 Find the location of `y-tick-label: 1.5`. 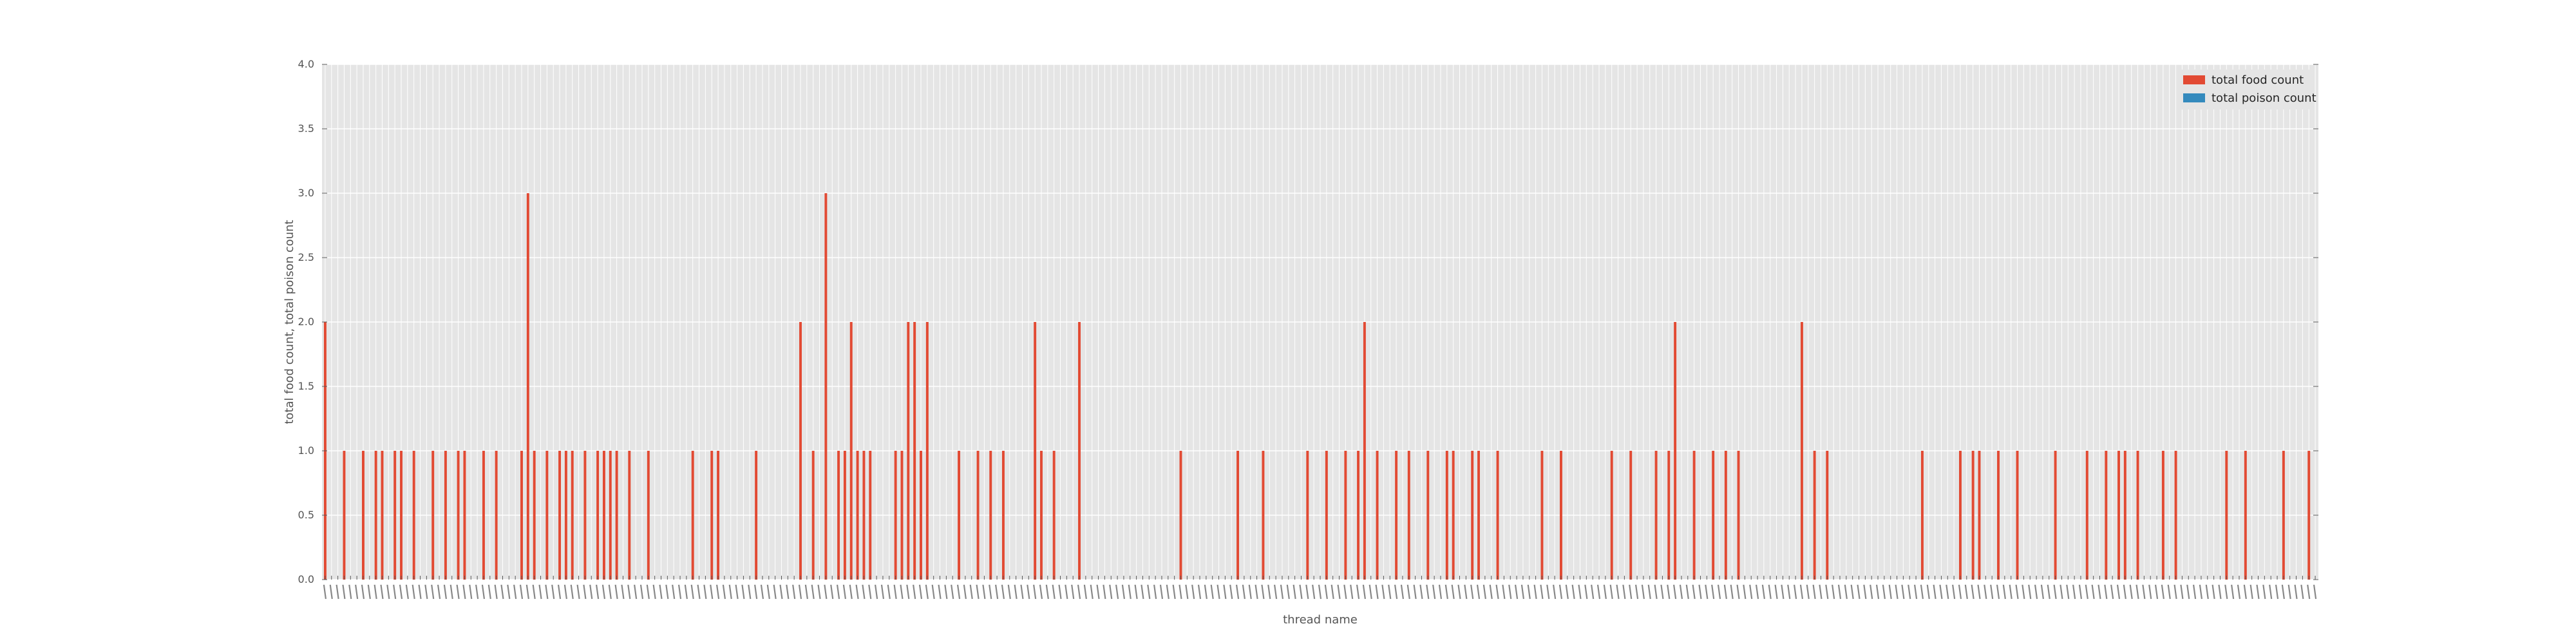

y-tick-label: 1.5 is located at coordinates (306, 386).